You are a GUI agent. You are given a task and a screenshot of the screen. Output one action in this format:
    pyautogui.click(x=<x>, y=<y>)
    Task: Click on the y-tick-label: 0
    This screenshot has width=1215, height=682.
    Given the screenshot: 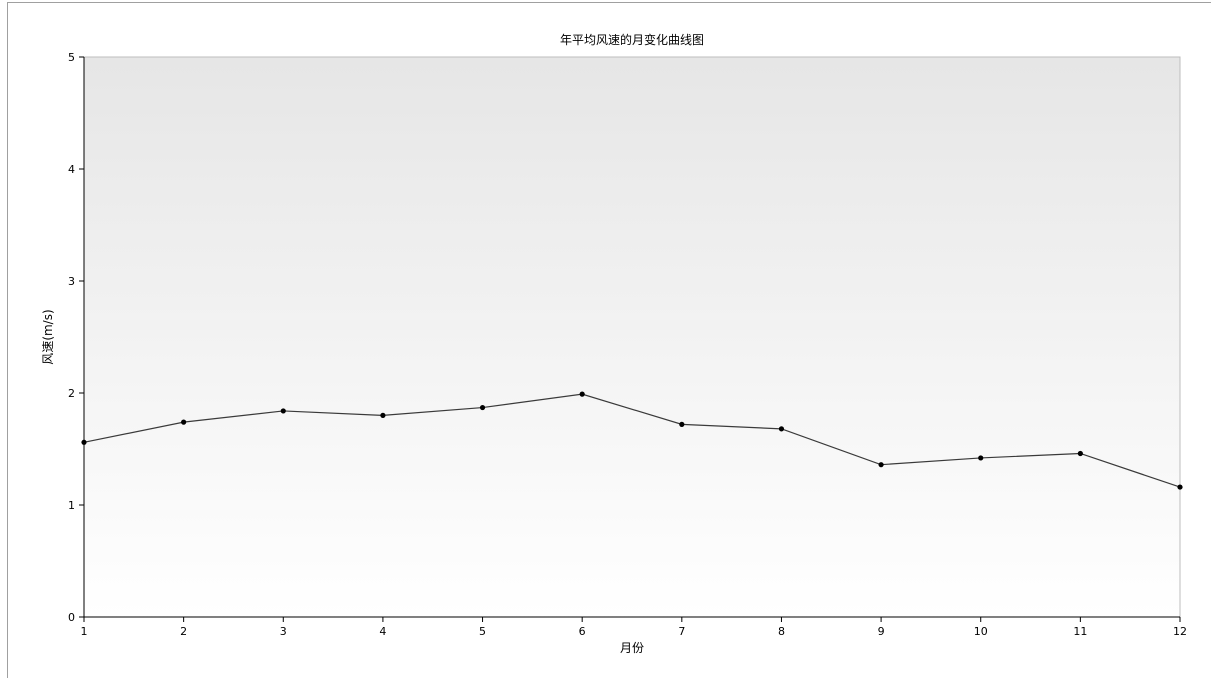 What is the action you would take?
    pyautogui.click(x=71, y=617)
    